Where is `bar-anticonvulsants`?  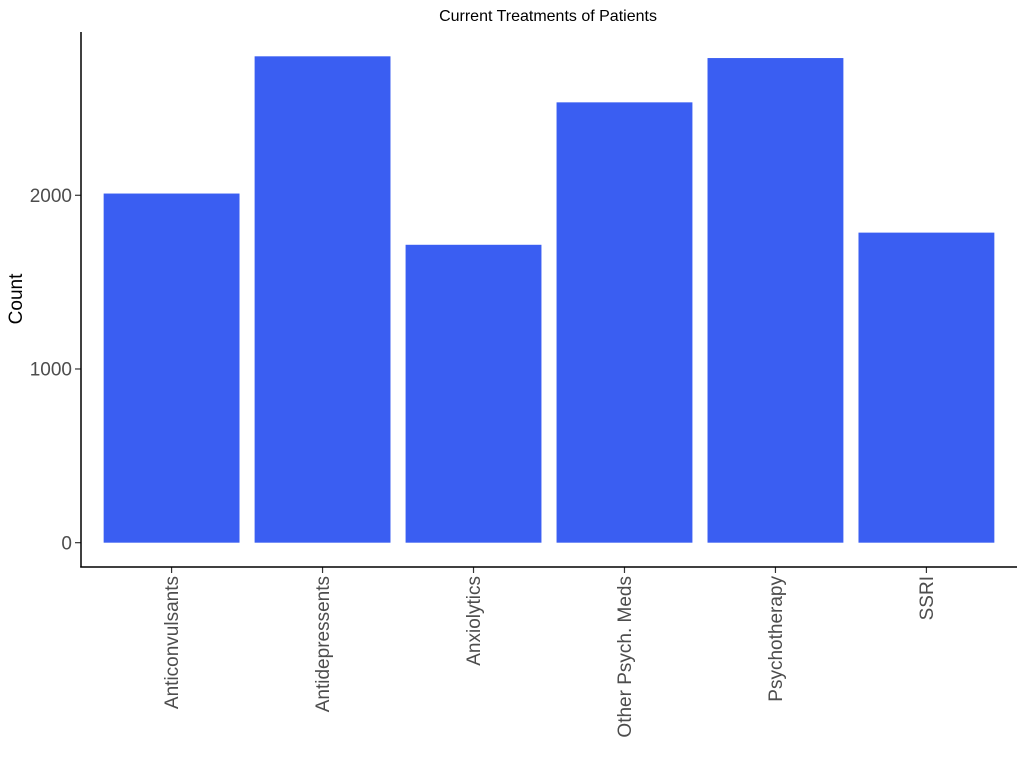 bar-anticonvulsants is located at coordinates (171, 368).